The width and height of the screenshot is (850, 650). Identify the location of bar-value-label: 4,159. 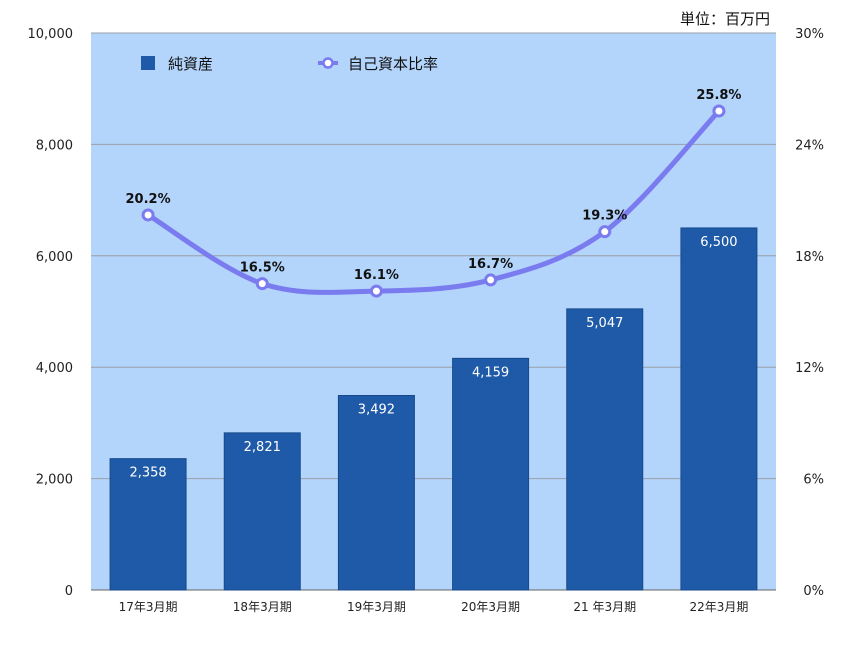
(490, 372).